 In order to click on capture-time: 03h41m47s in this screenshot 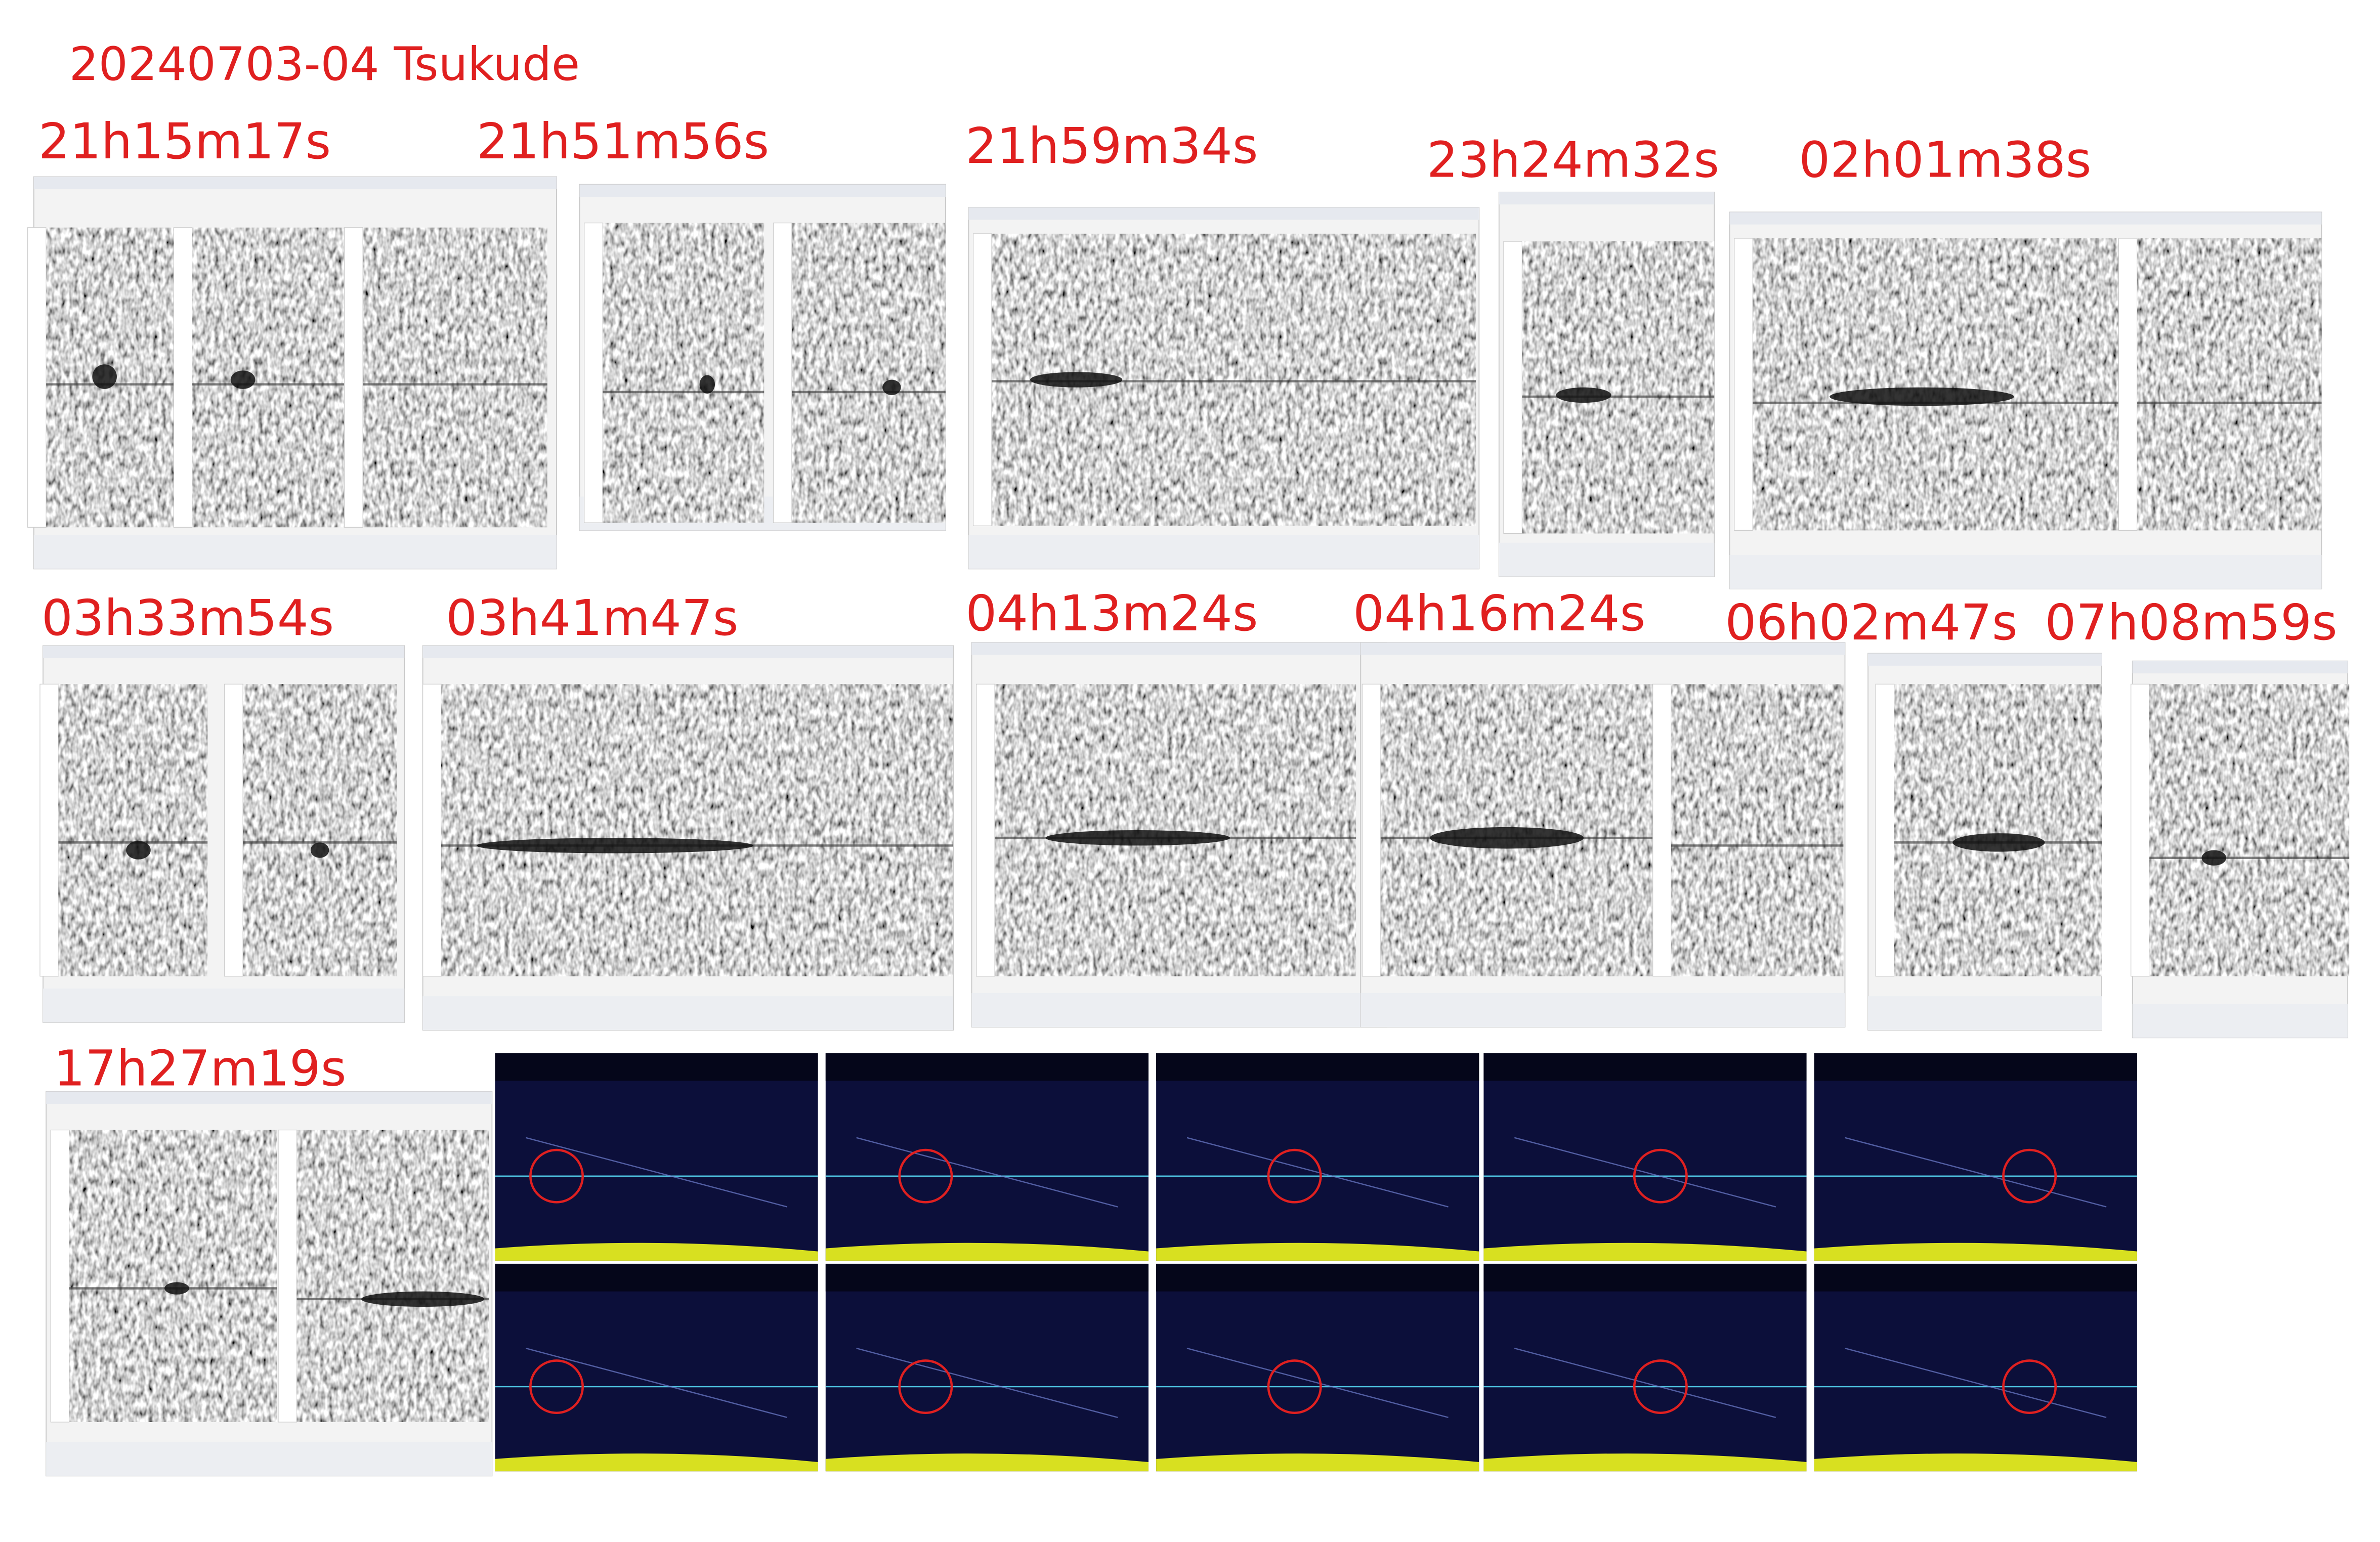, I will do `click(592, 618)`.